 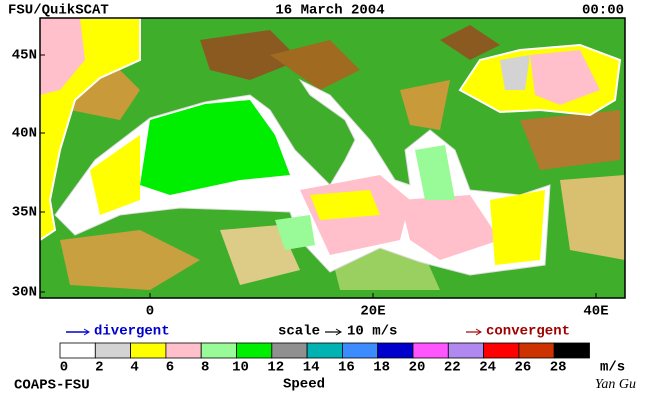 I want to click on divergent-arrow-head, so click(x=86, y=332).